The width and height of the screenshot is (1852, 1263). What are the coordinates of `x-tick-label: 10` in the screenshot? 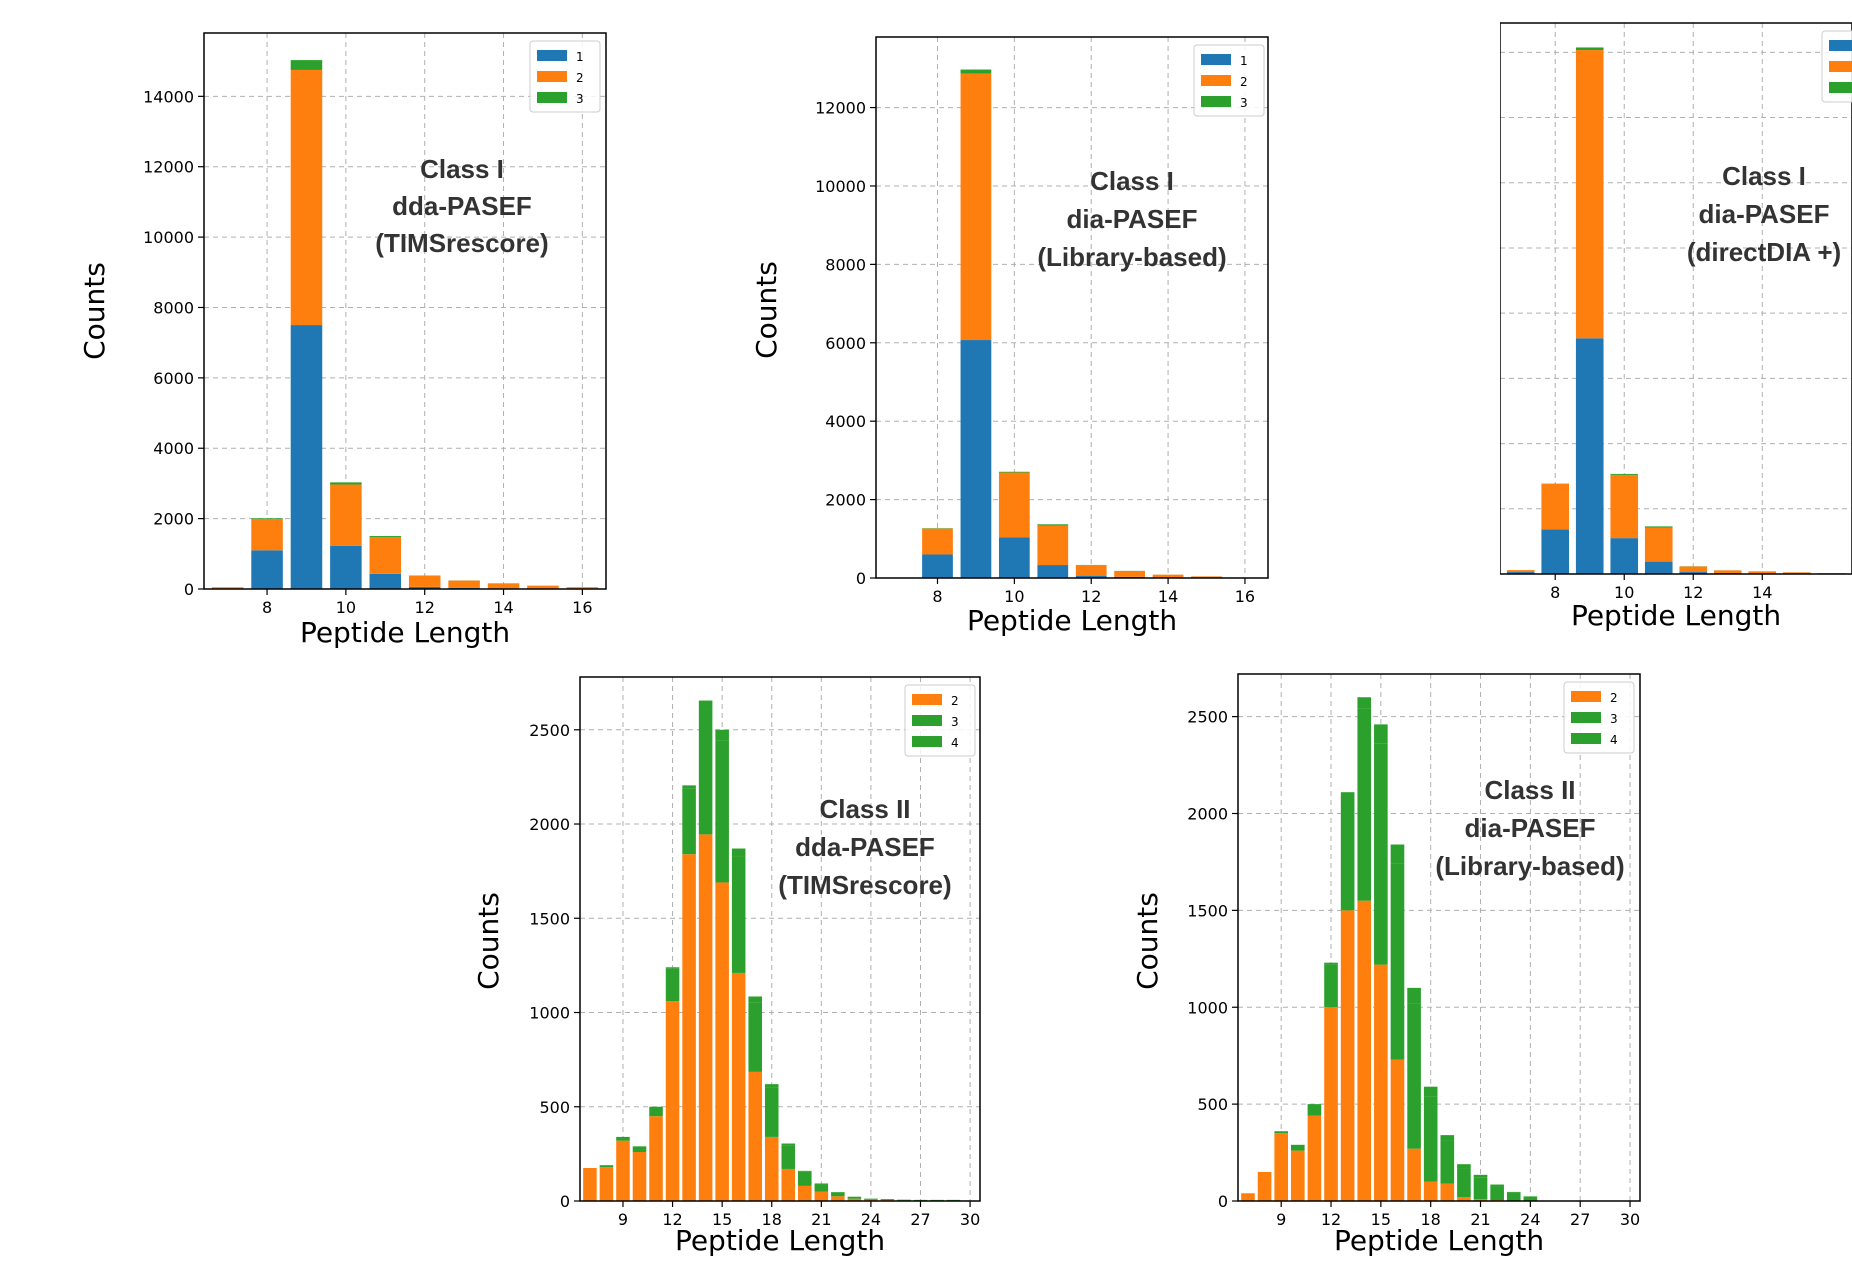 It's located at (1014, 596).